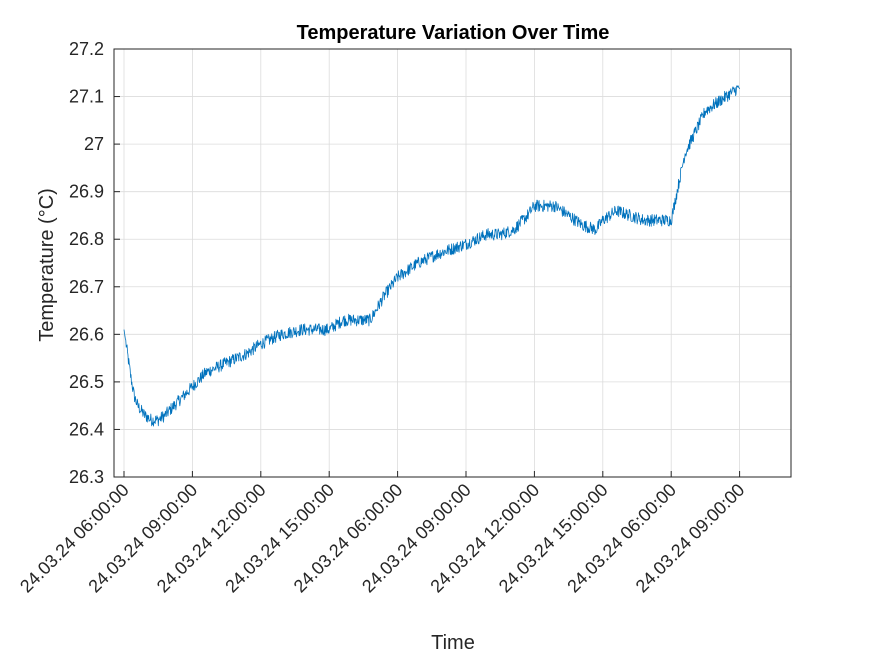  What do you see at coordinates (86, 429) in the screenshot?
I see `y-tick-label: 26.4` at bounding box center [86, 429].